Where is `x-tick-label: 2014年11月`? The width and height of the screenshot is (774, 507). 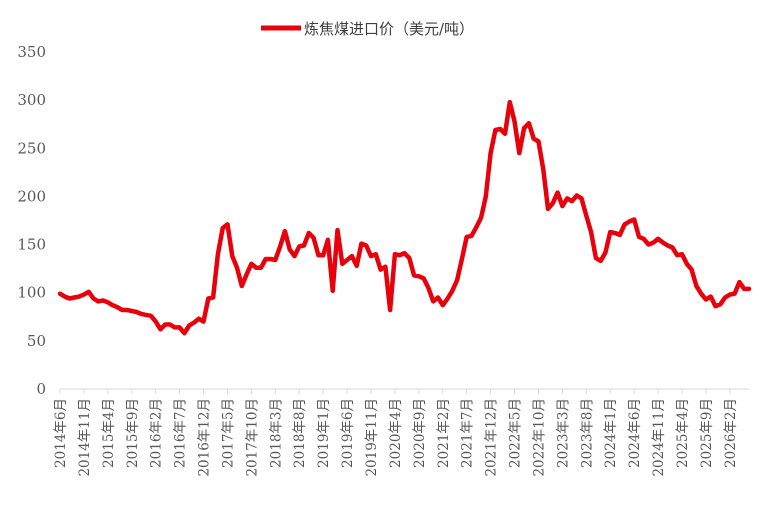
x-tick-label: 2014年11月 is located at coordinates (85, 437).